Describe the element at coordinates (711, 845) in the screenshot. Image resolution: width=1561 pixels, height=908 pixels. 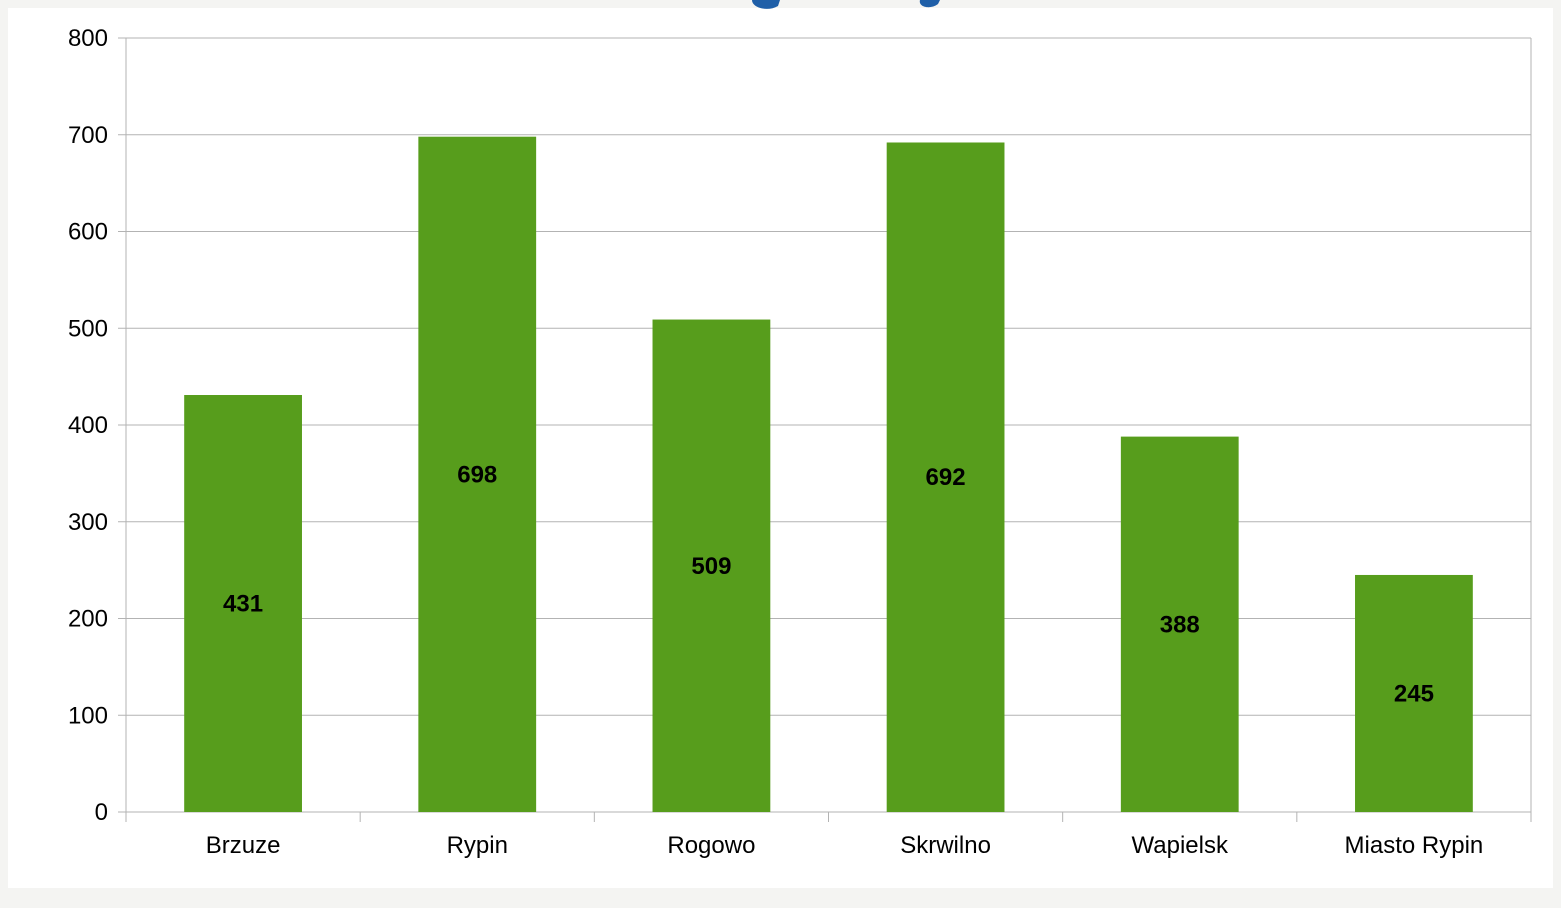
I see `x-category-label: Rogowo` at that location.